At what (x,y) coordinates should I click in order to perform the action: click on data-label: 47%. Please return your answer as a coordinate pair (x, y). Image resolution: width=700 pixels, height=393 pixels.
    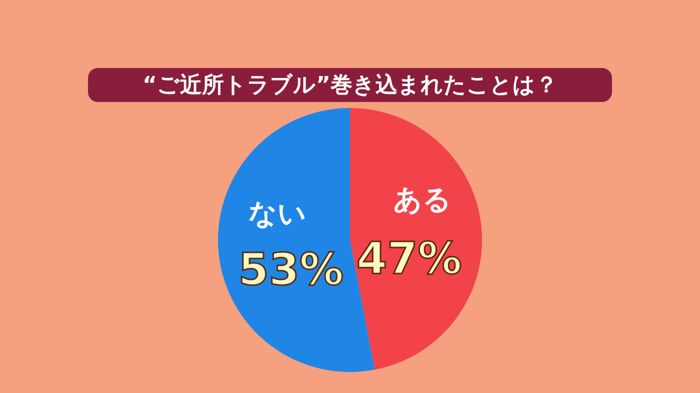
    Looking at the image, I should click on (409, 258).